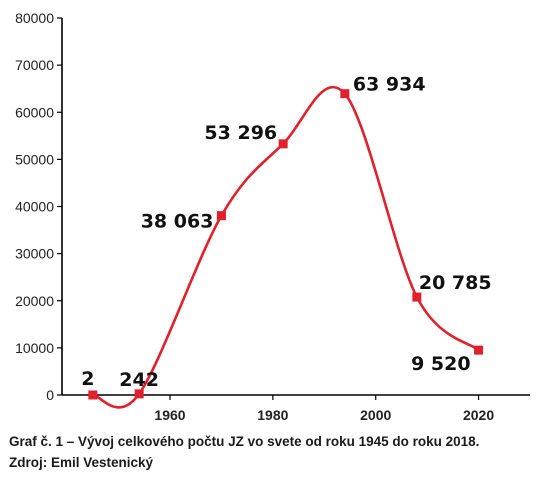  What do you see at coordinates (139, 380) in the screenshot?
I see `data-label: 242` at bounding box center [139, 380].